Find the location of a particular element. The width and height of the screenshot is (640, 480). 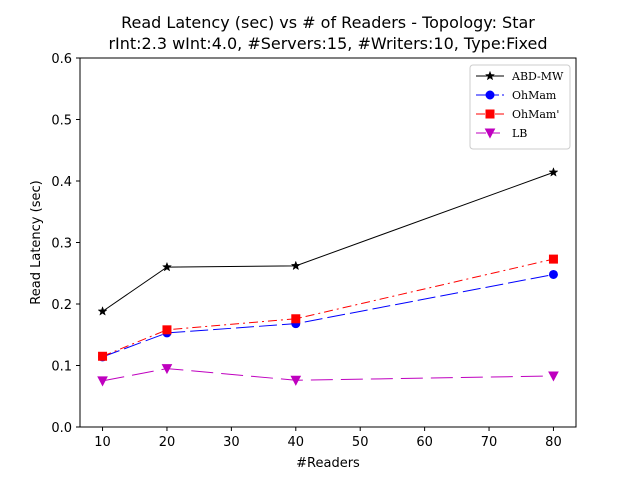

y-tick-label: 0.2 is located at coordinates (61, 305).